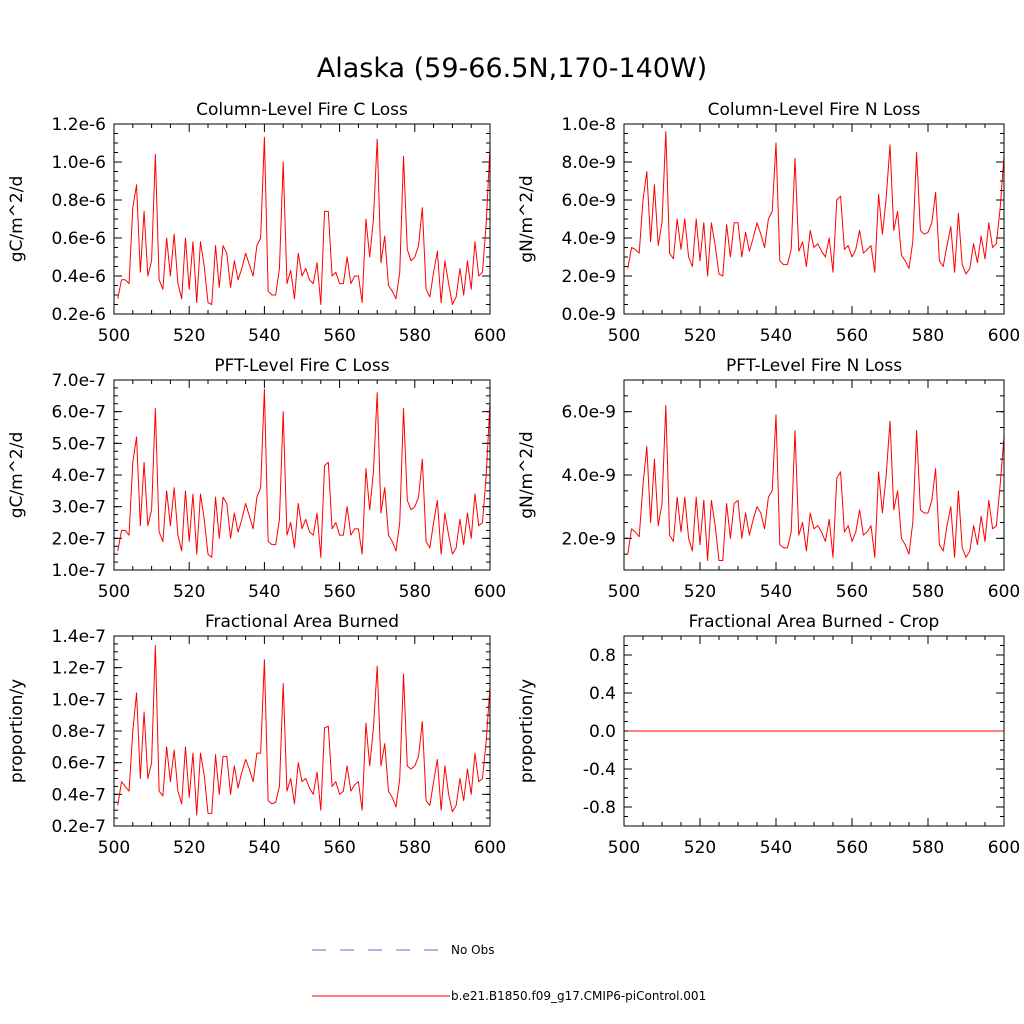 Image resolution: width=1024 pixels, height=1024 pixels. What do you see at coordinates (602, 732) in the screenshot?
I see `y-tick-label: 0.0` at bounding box center [602, 732].